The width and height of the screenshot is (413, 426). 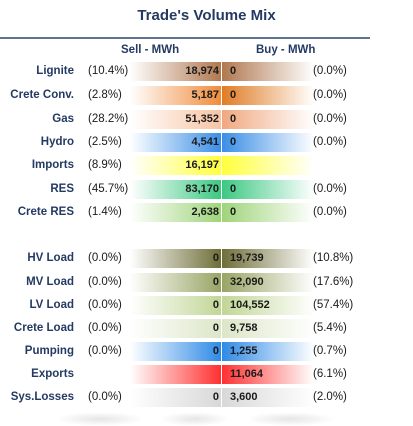 What do you see at coordinates (105, 212) in the screenshot?
I see `sell-percent: (1.4%)` at bounding box center [105, 212].